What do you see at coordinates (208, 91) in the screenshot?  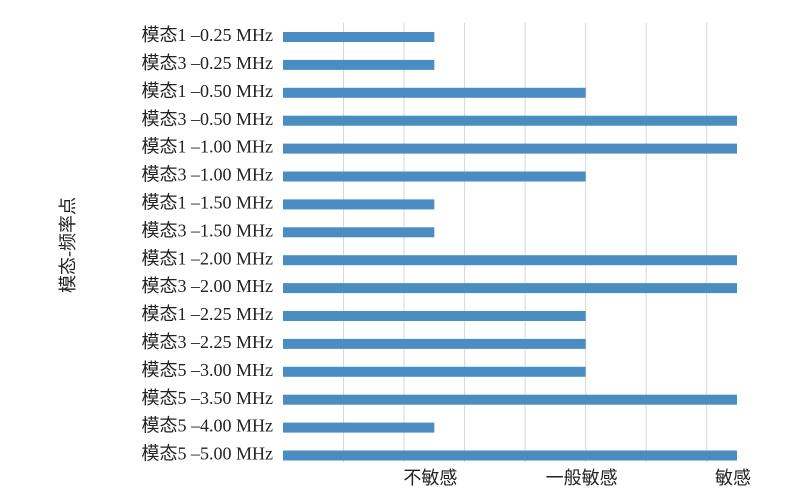 I see `y-tick-label: 模态1 –0.50 MHz` at bounding box center [208, 91].